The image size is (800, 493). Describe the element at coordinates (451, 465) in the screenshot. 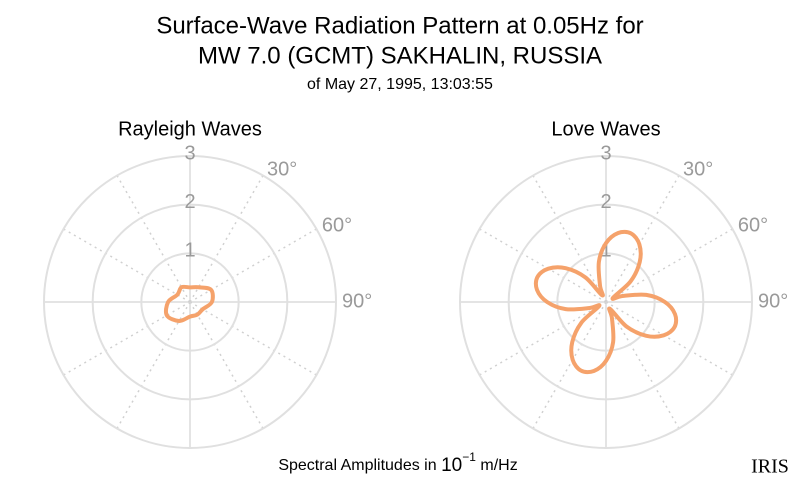

I see `caption-base: 10` at that location.